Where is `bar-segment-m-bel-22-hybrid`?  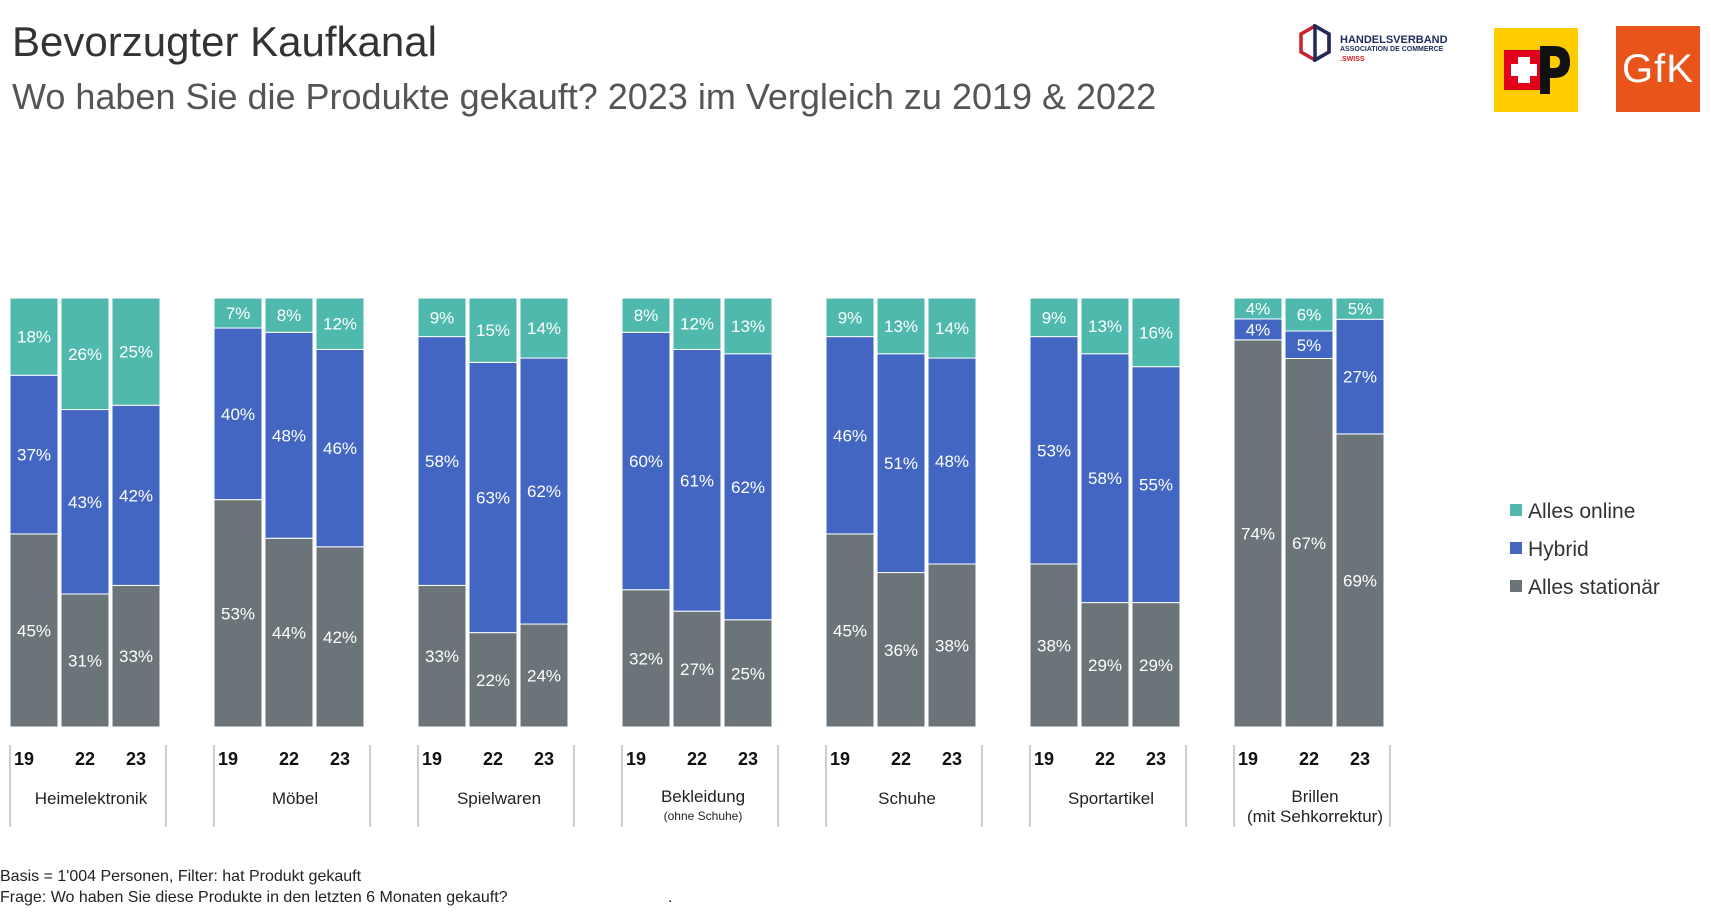
bar-segment-m-bel-22-hybrid is located at coordinates (289, 435).